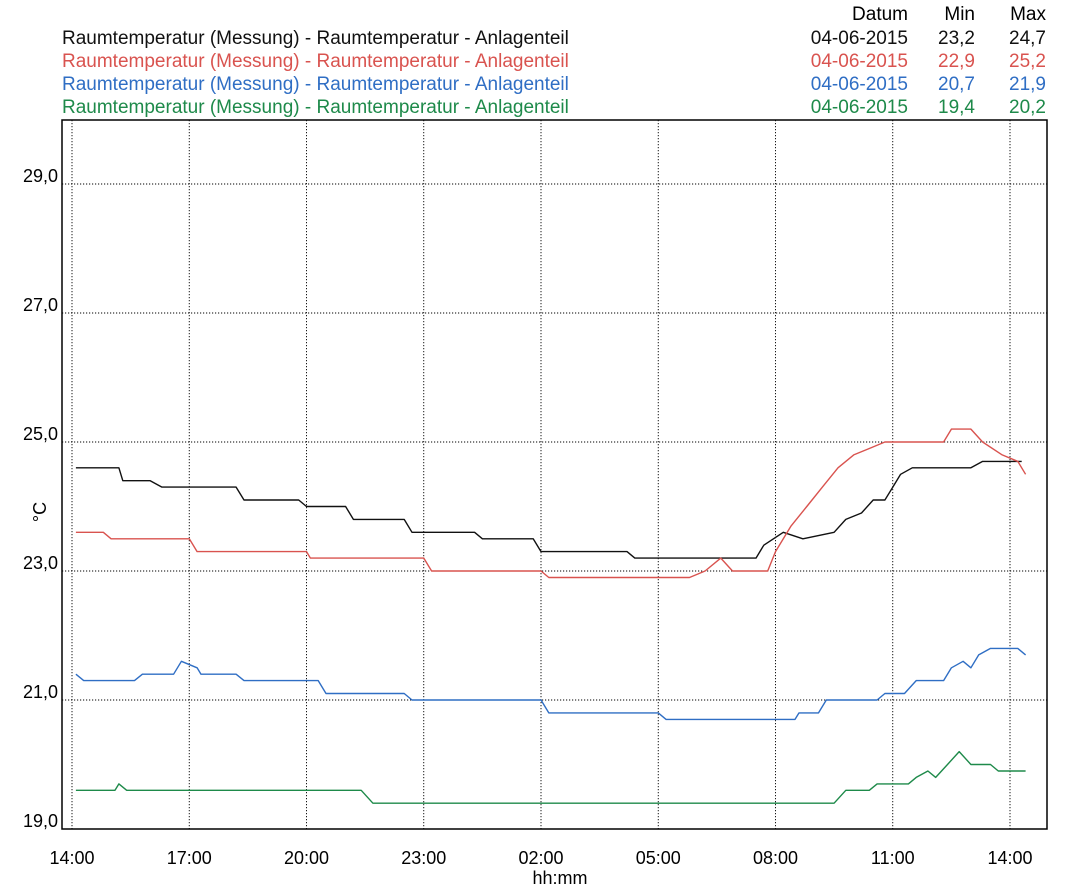 Image resolution: width=1065 pixels, height=893 pixels. What do you see at coordinates (1027, 84) in the screenshot?
I see `legend-max: 21,9` at bounding box center [1027, 84].